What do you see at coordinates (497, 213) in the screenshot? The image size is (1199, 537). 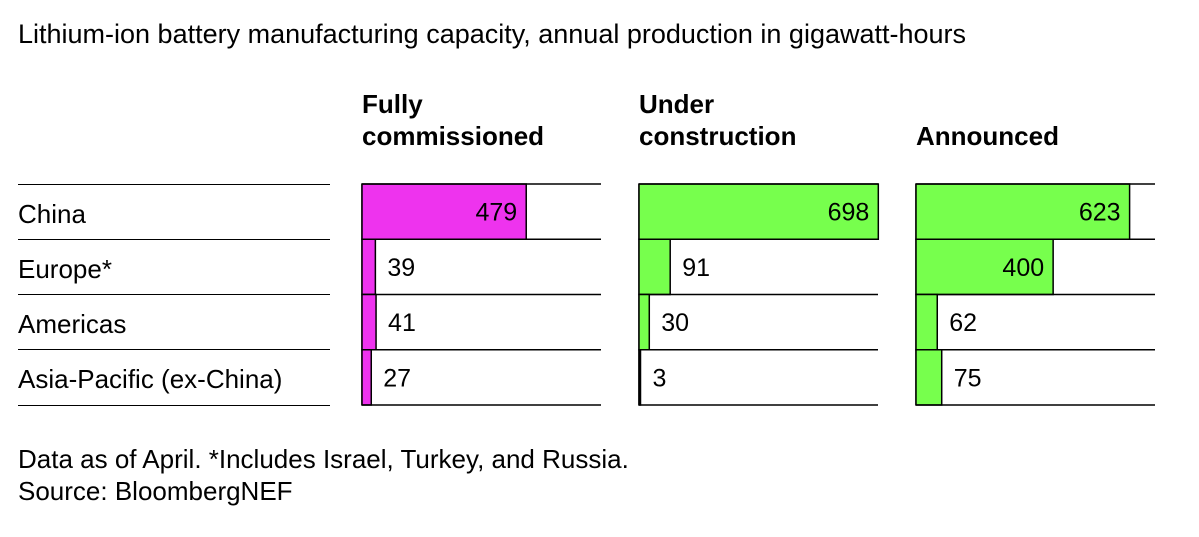 I see `data-label: 479` at bounding box center [497, 213].